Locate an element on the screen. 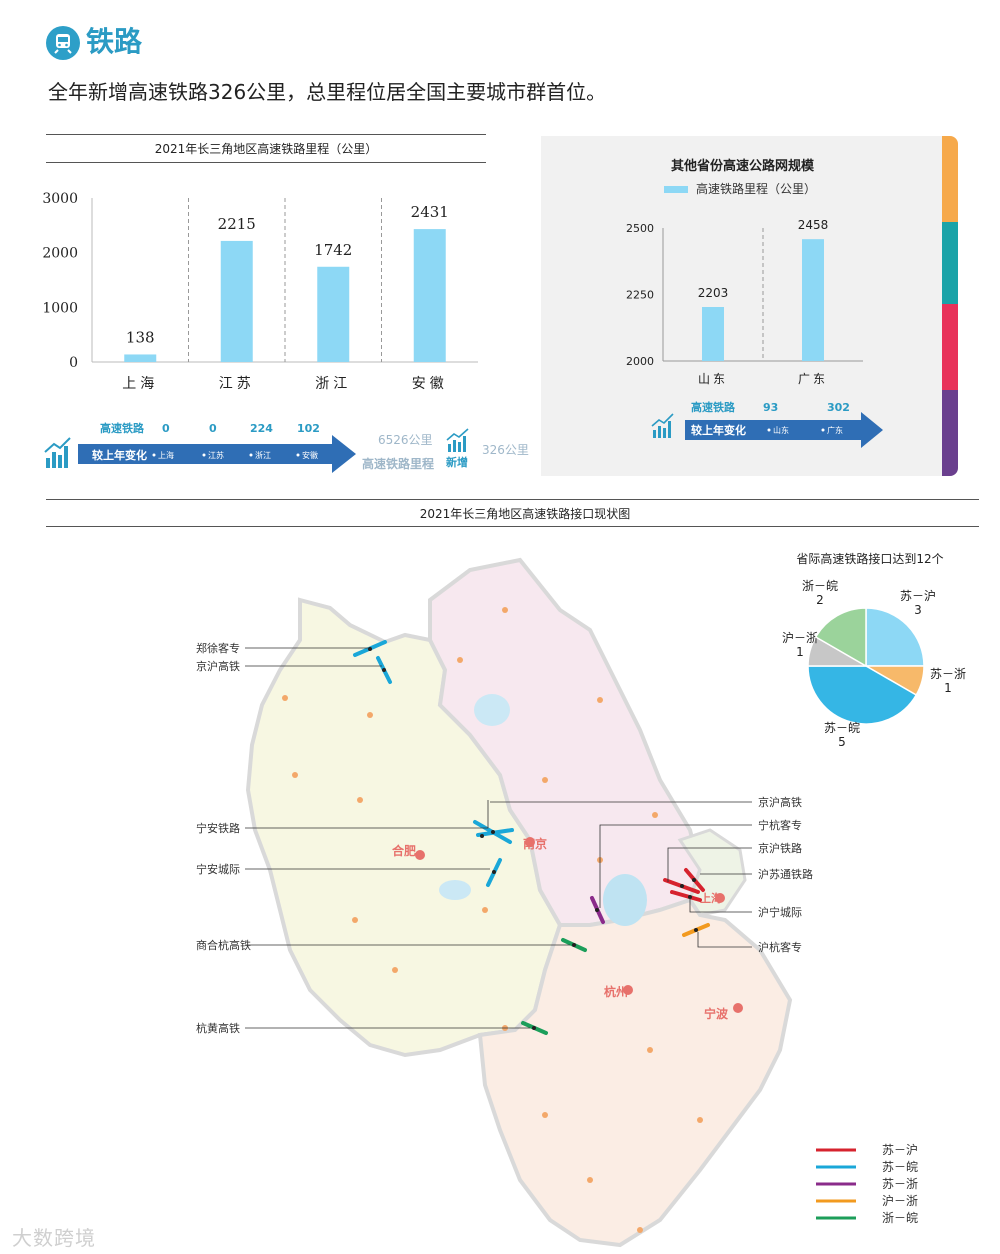 This screenshot has height=1254, width=1000. train-icon is located at coordinates (63, 43).